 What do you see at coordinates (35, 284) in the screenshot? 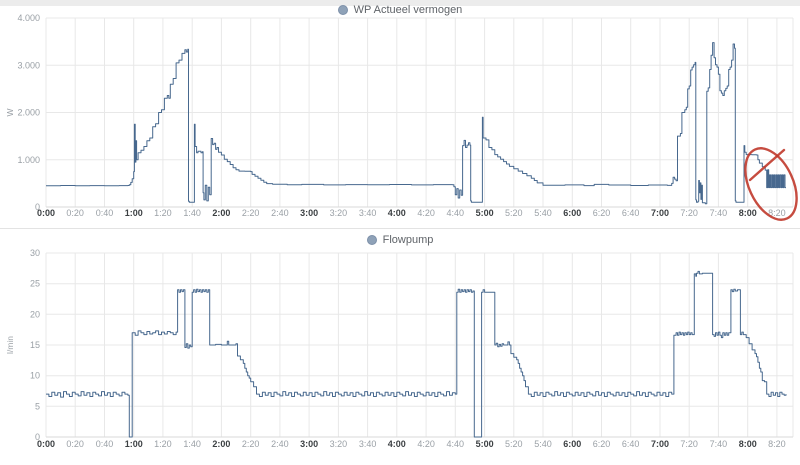
I see `svg-text: 25` at bounding box center [35, 284].